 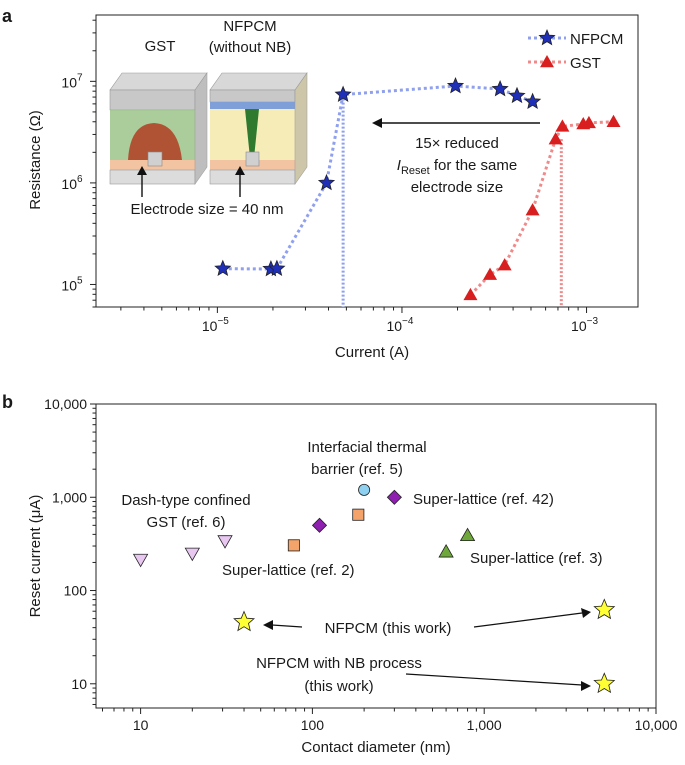 What do you see at coordinates (427, 649) in the screenshot?
I see `panel-b-arrows` at bounding box center [427, 649].